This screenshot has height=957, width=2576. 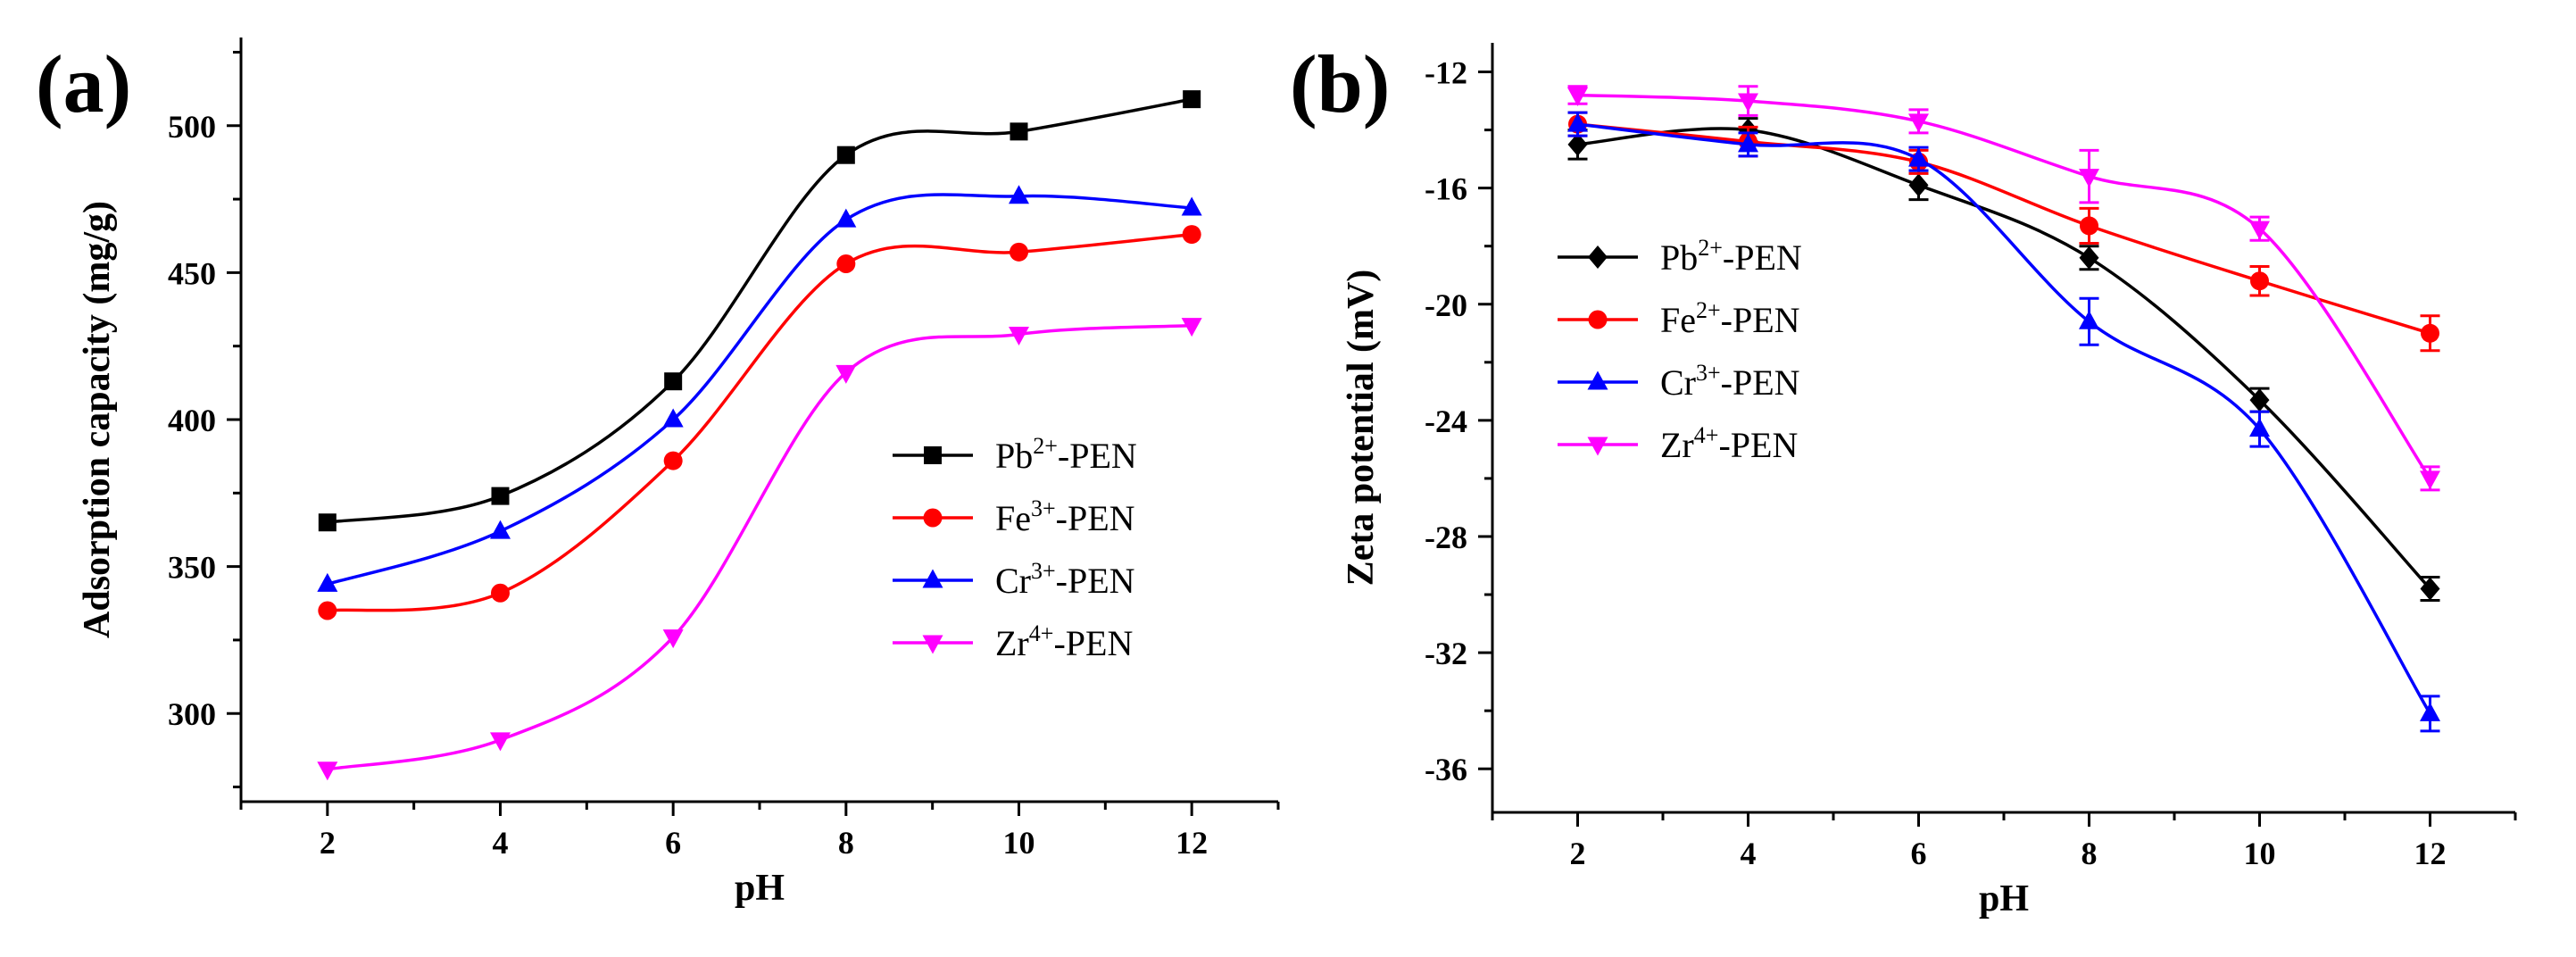 What do you see at coordinates (1065, 579) in the screenshot?
I see `legend-label: Cr3+-PEN` at bounding box center [1065, 579].